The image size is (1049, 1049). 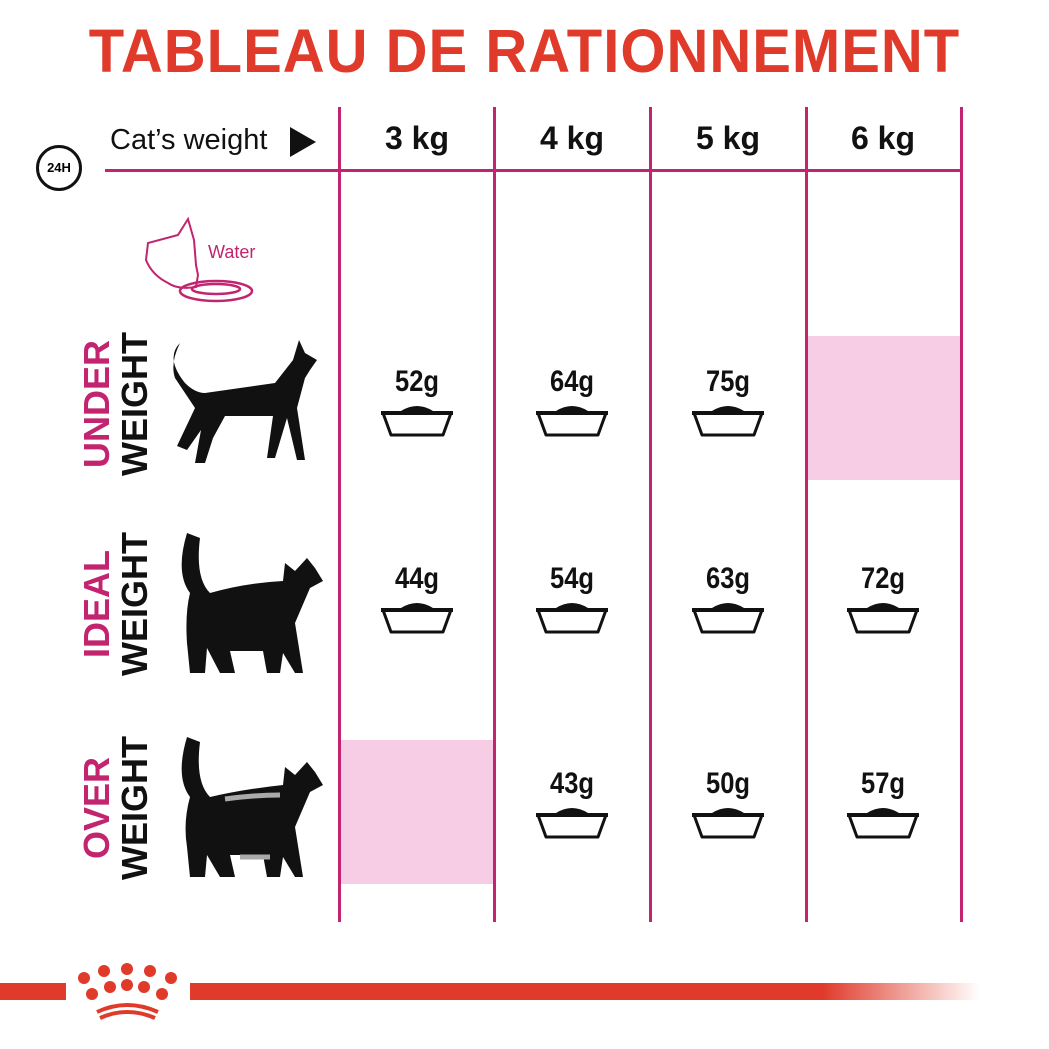 What do you see at coordinates (728, 804) in the screenshot?
I see `ration-cell: 50g` at bounding box center [728, 804].